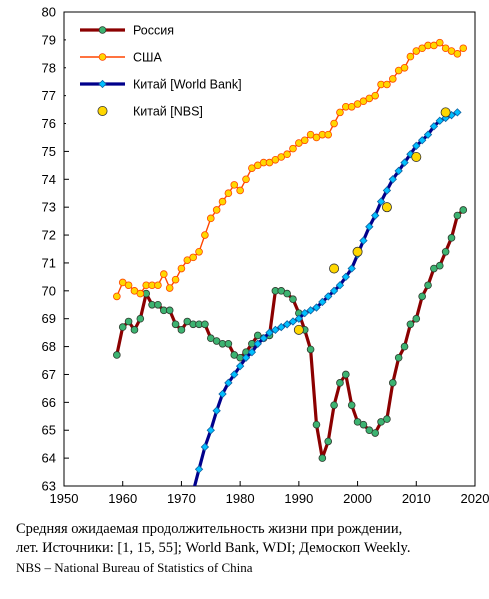 The image size is (489, 599). What do you see at coordinates (64, 498) in the screenshot?
I see `x-tick-label: 1950` at bounding box center [64, 498].